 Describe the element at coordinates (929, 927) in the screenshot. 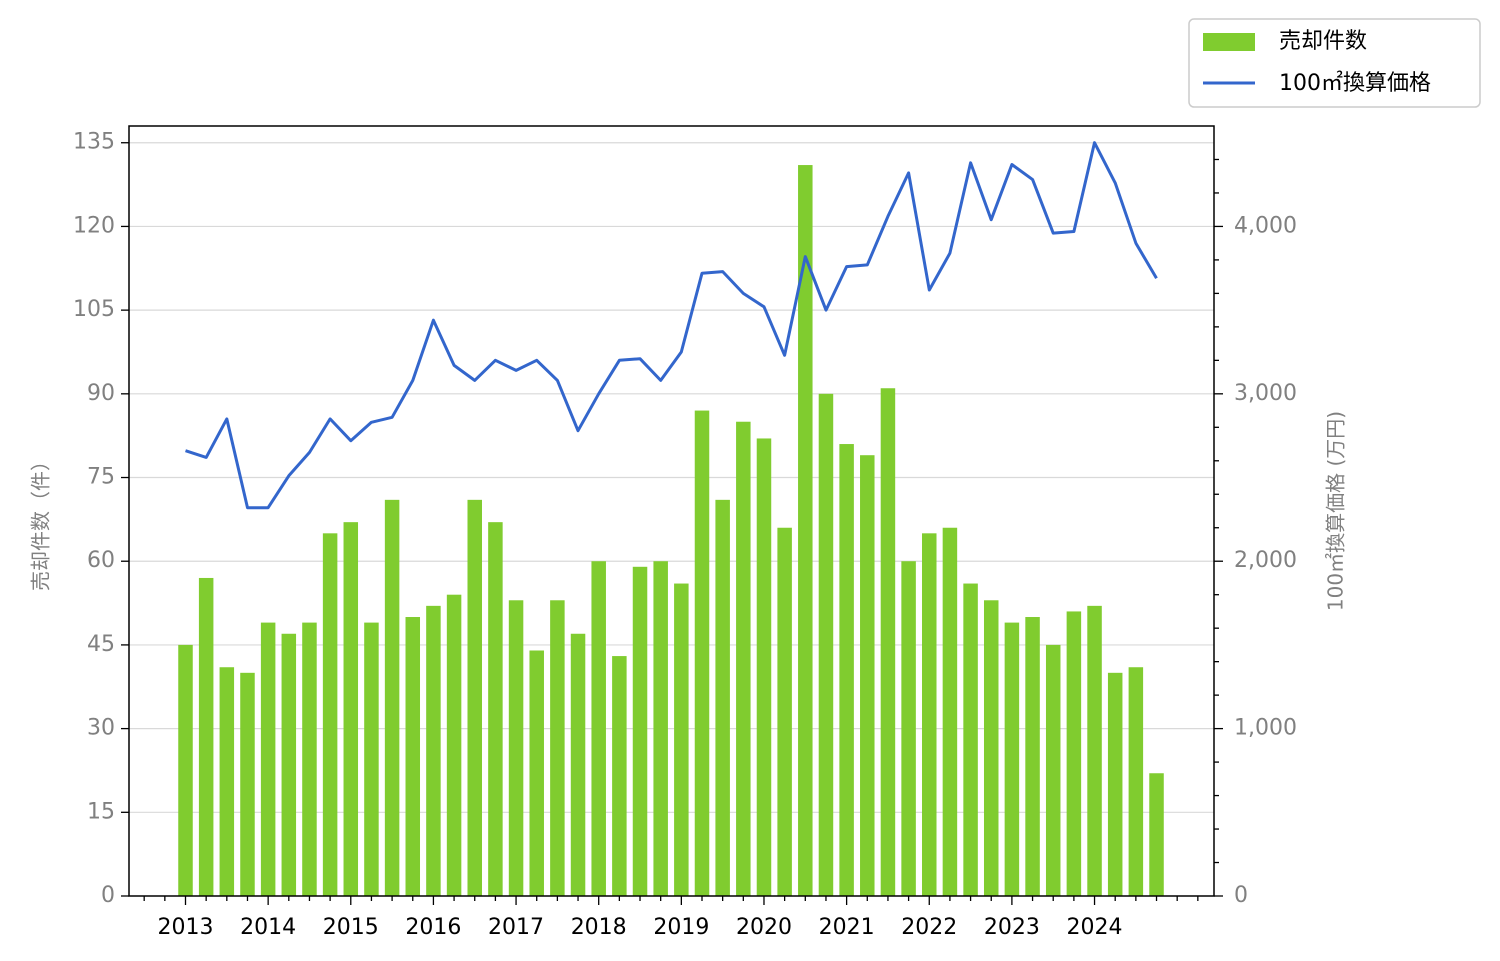

I see `x-tick-label: 2022` at that location.